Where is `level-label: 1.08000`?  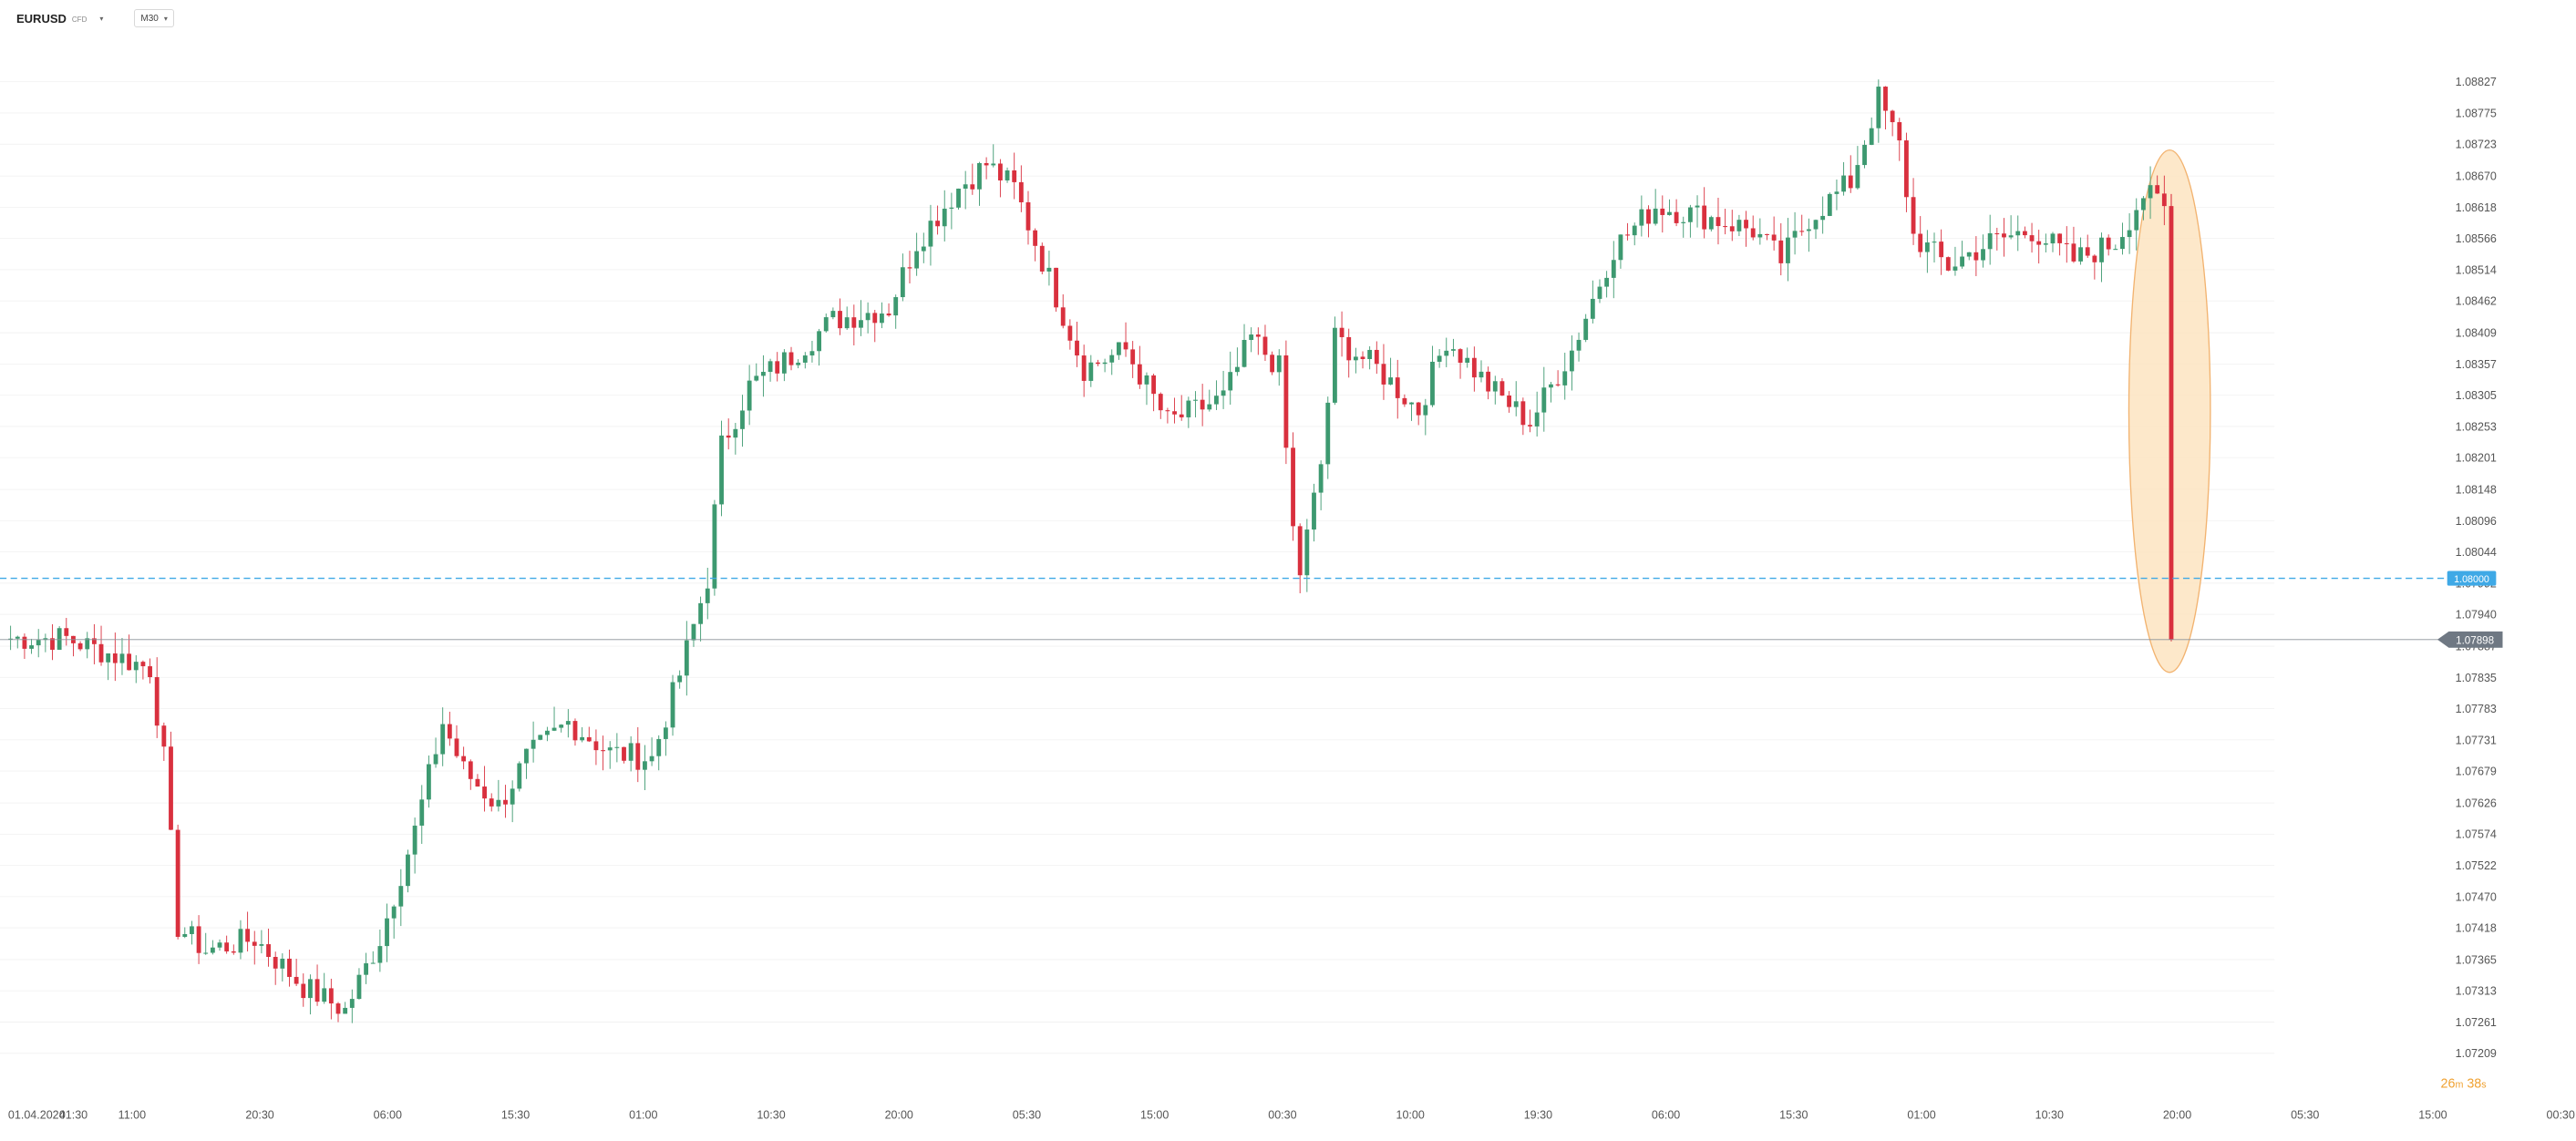
level-label: 1.08000 is located at coordinates (2471, 579).